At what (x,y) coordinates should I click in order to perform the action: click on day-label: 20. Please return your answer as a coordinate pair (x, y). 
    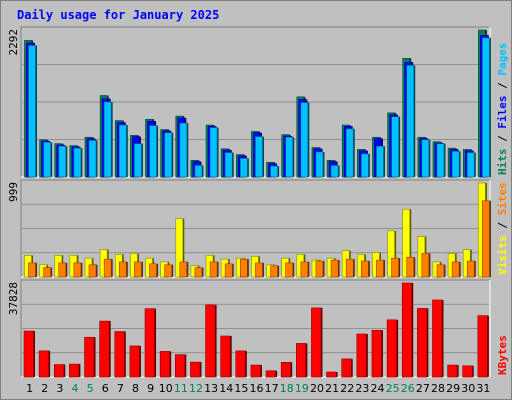
    Looking at the image, I should click on (317, 388).